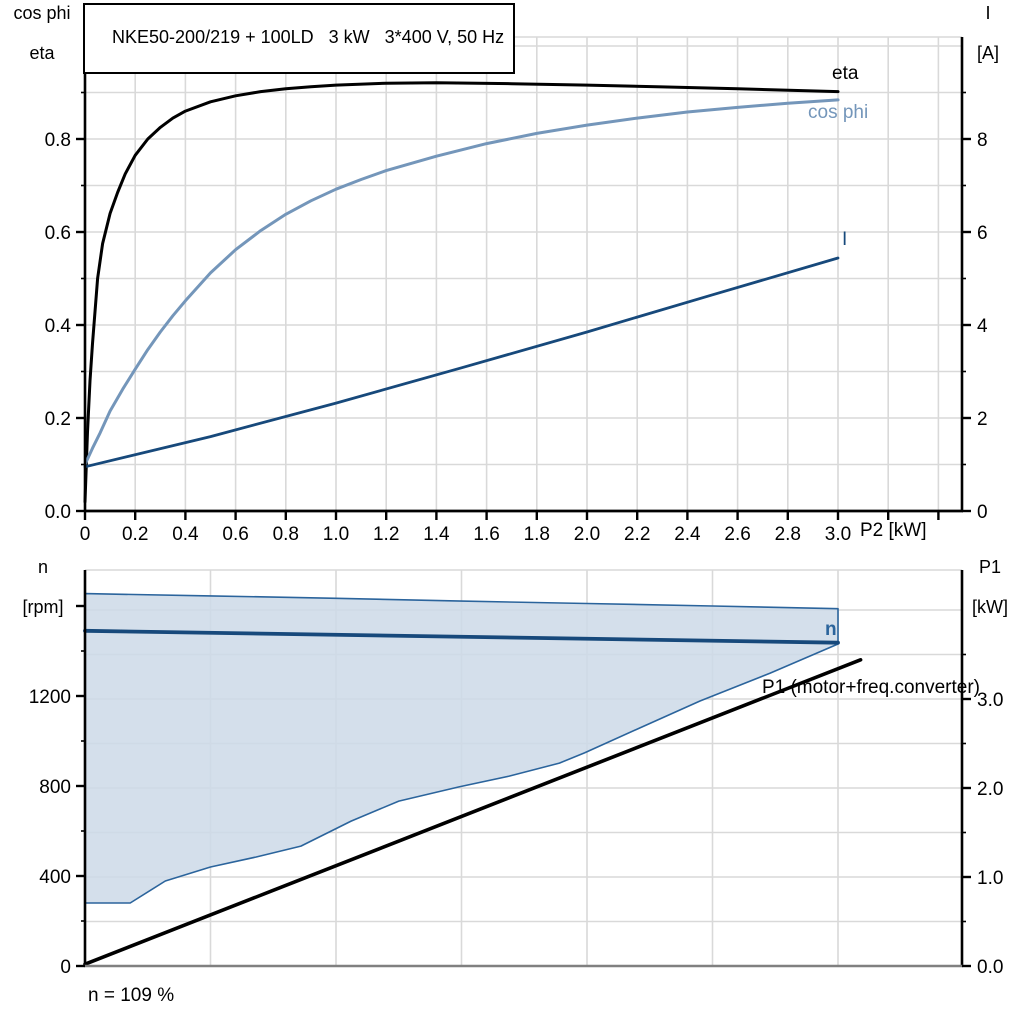 The height and width of the screenshot is (1024, 1024). I want to click on x-tick-label: 0.2, so click(135, 534).